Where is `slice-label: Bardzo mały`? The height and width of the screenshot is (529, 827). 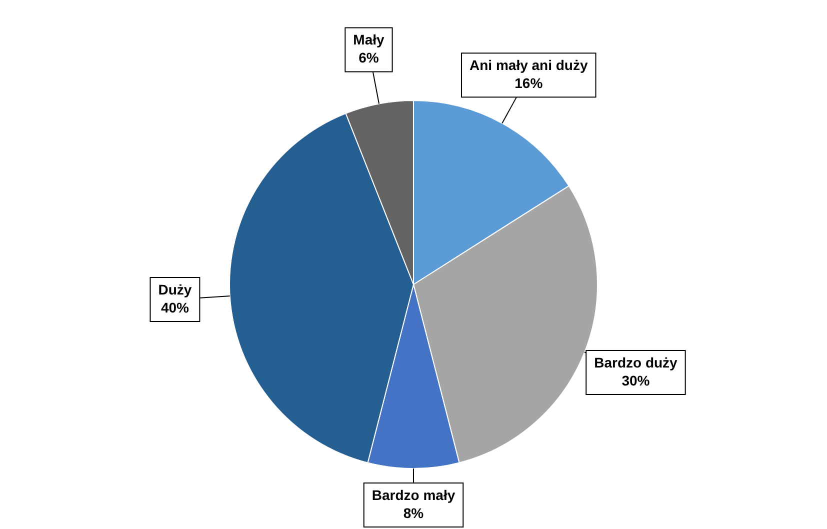
slice-label: Bardzo mały is located at coordinates (414, 494).